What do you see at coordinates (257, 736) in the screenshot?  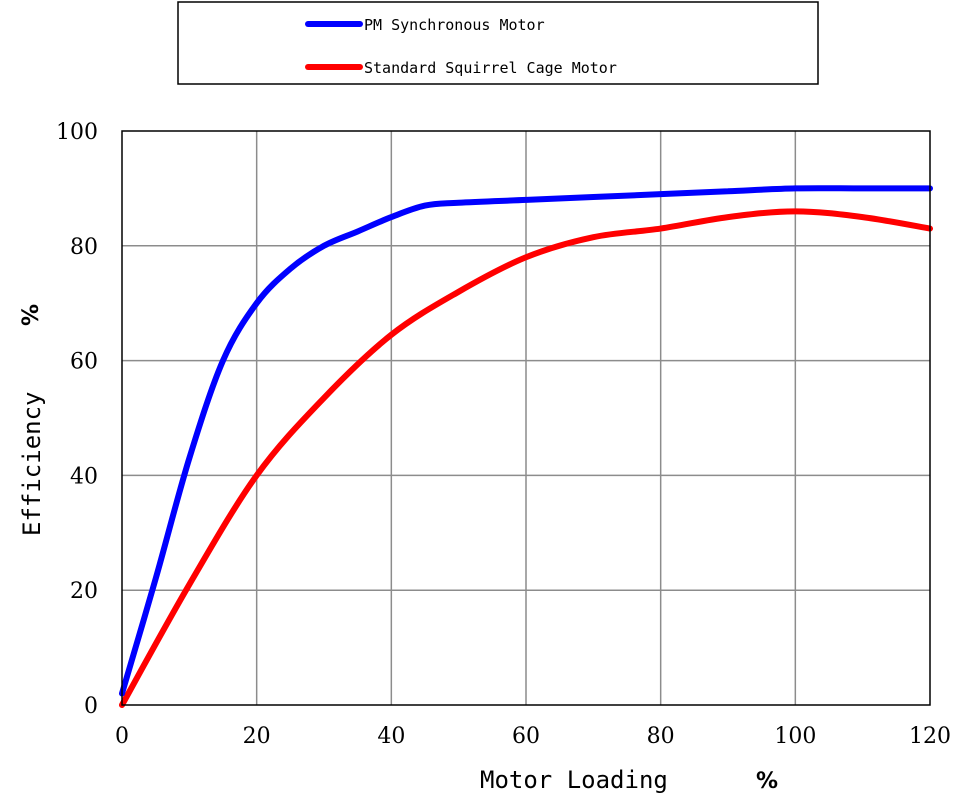 I see `x-tick-label: 20` at bounding box center [257, 736].